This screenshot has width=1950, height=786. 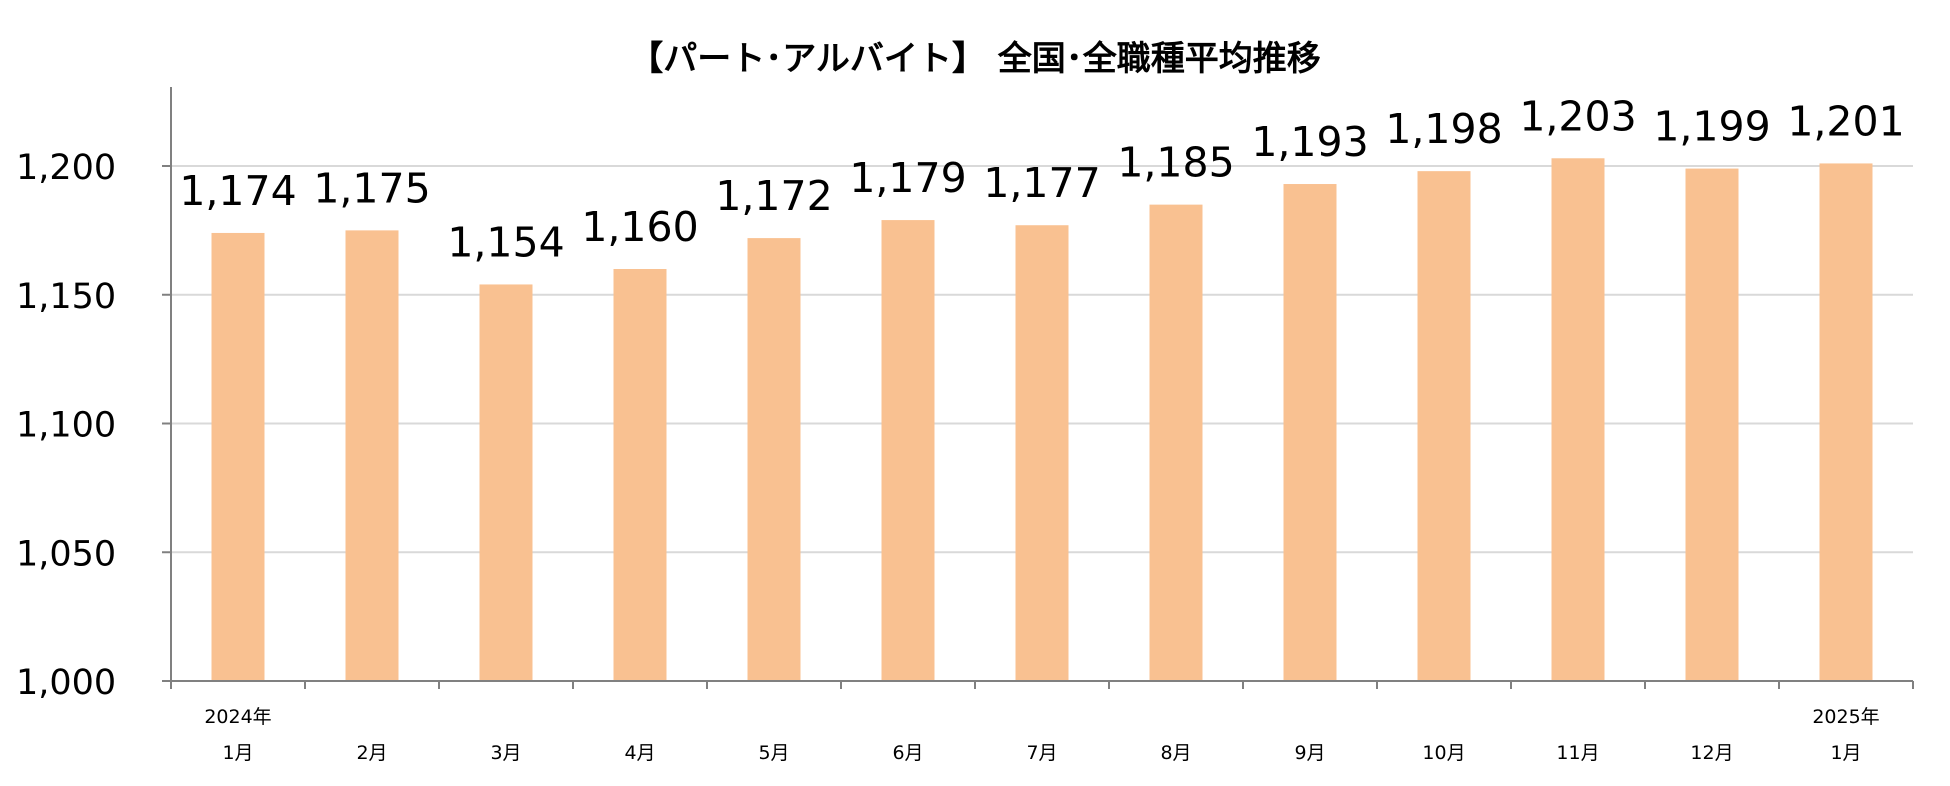 I want to click on y-tick-label: 1,150, so click(x=66, y=297).